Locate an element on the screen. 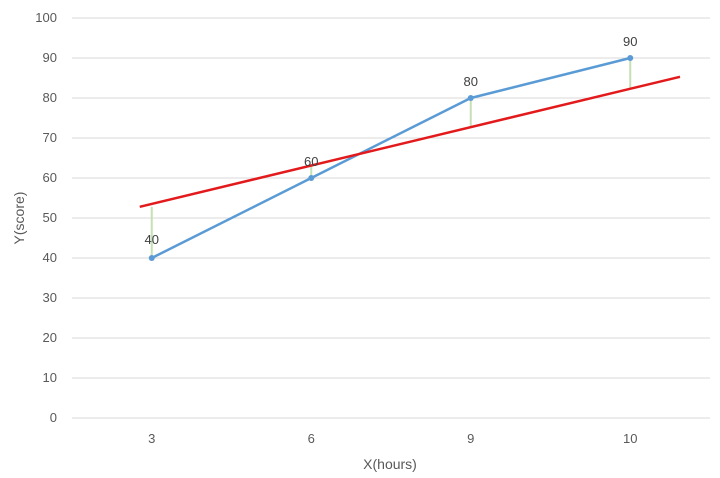 This screenshot has width=720, height=478. x-tick-label: 6 is located at coordinates (311, 438).